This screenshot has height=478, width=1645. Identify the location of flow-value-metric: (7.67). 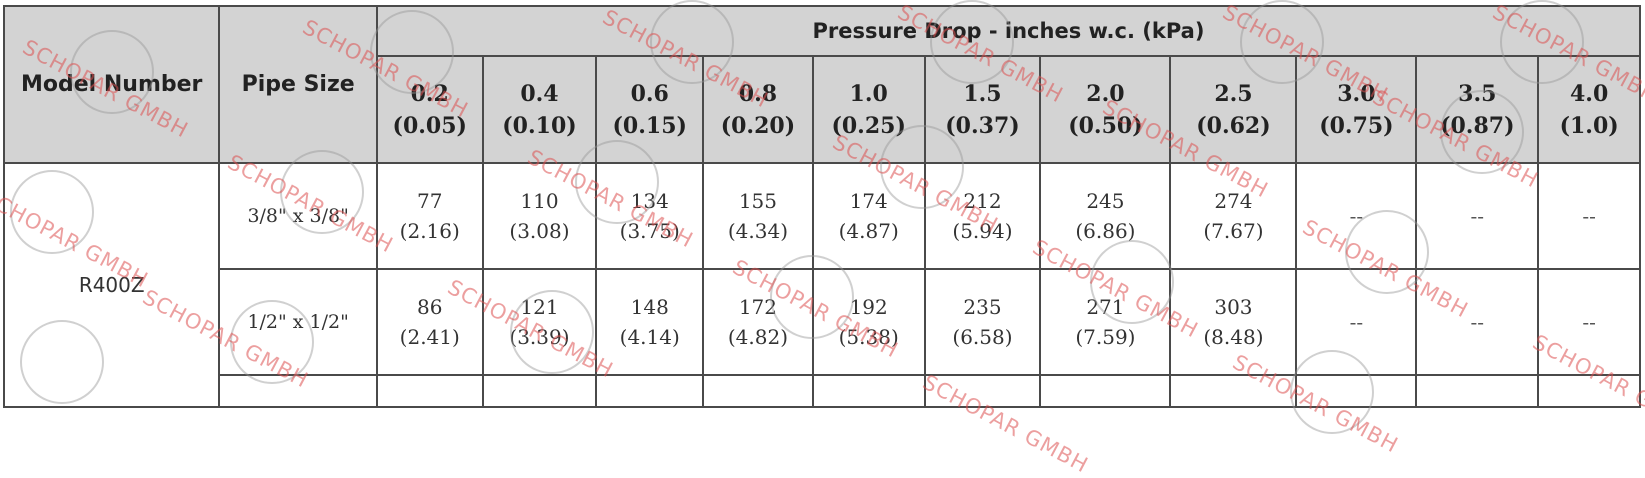
(1233, 231).